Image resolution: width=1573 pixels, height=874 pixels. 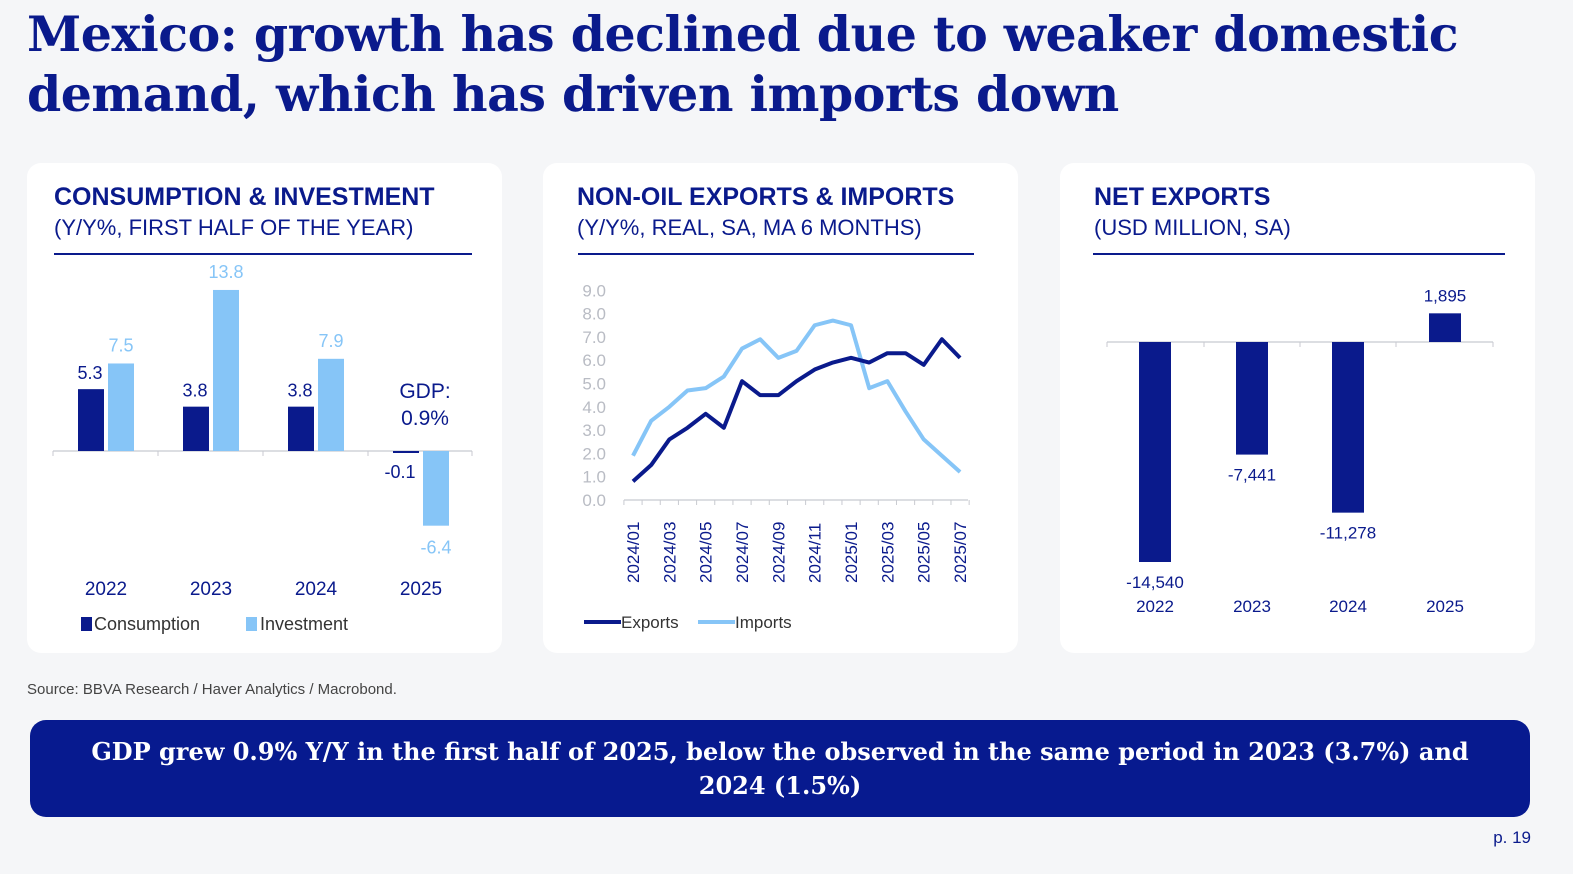 I want to click on data-label: 7.5, so click(x=120, y=345).